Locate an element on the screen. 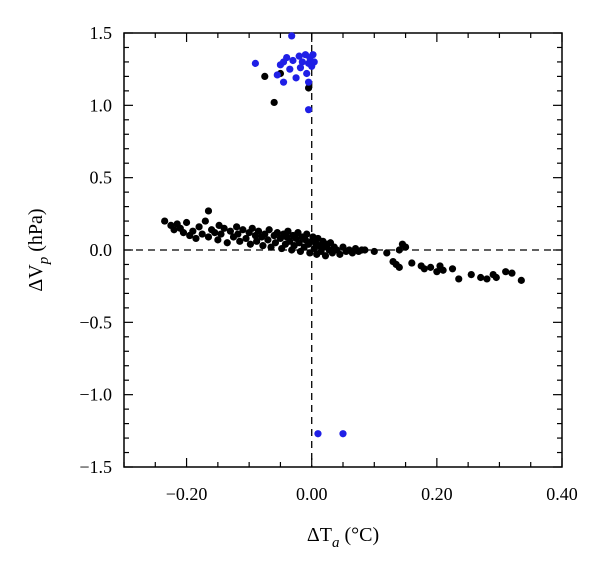  x-tick-label: 0.00 is located at coordinates (312, 494).